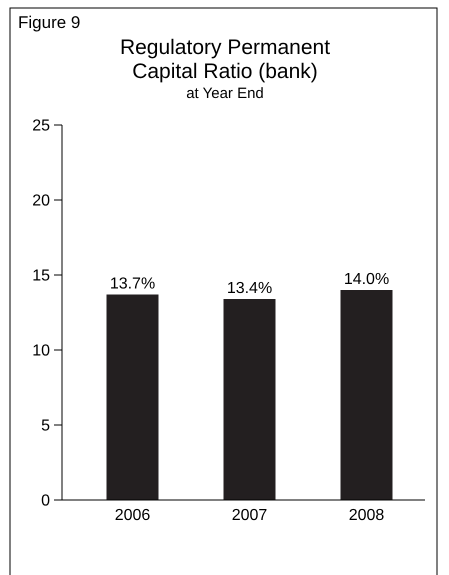  Describe the element at coordinates (45, 426) in the screenshot. I see `y-tick-label: 5` at that location.